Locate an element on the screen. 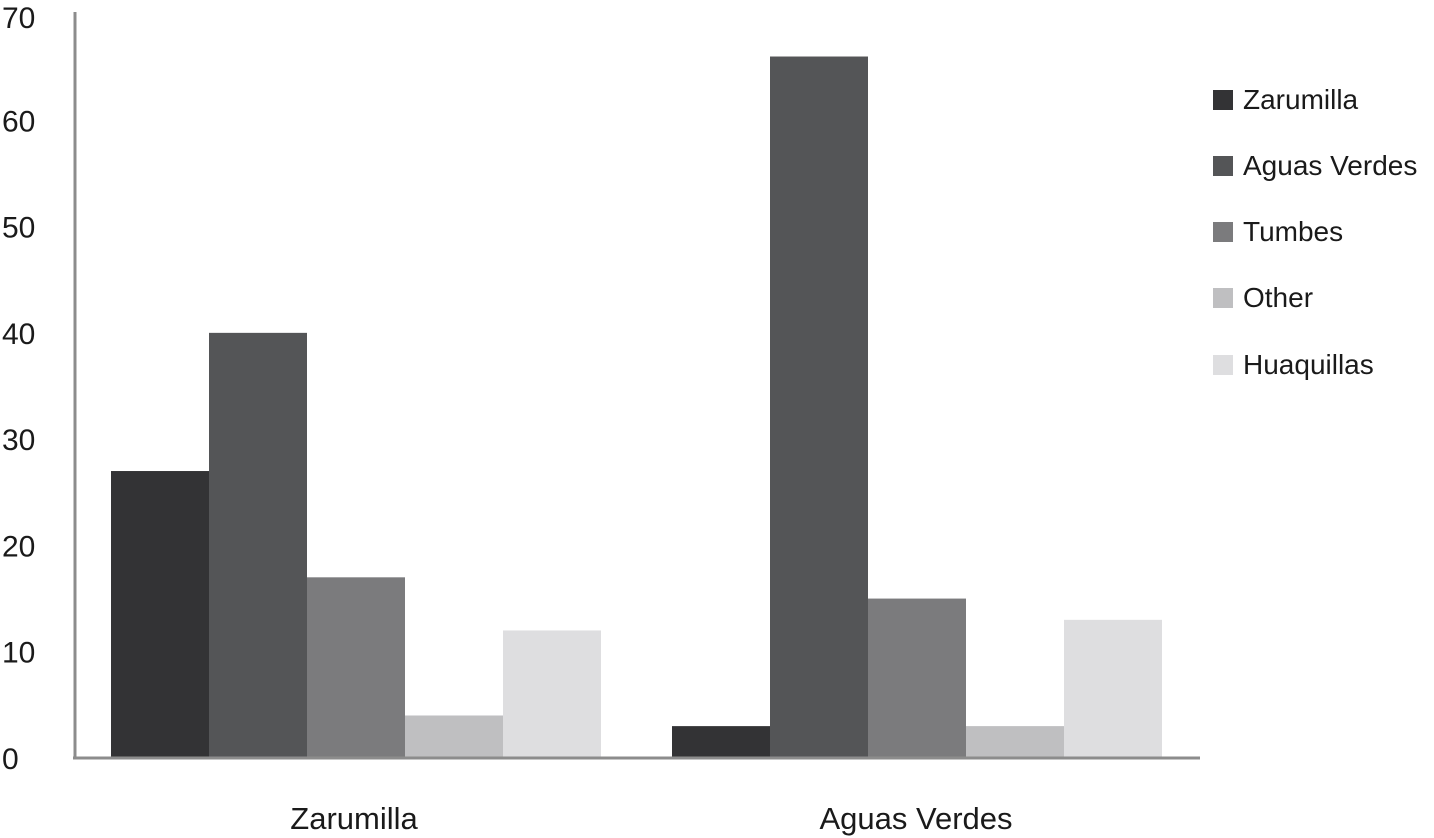  y-tick-label: 50 is located at coordinates (18, 228).